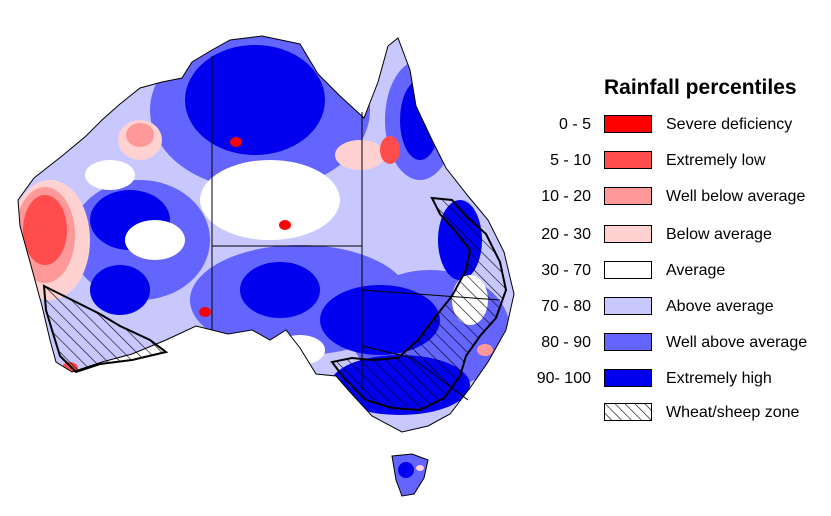 This screenshot has height=516, width=831. Describe the element at coordinates (574, 124) in the screenshot. I see `legend-range: 0 - 5` at that location.